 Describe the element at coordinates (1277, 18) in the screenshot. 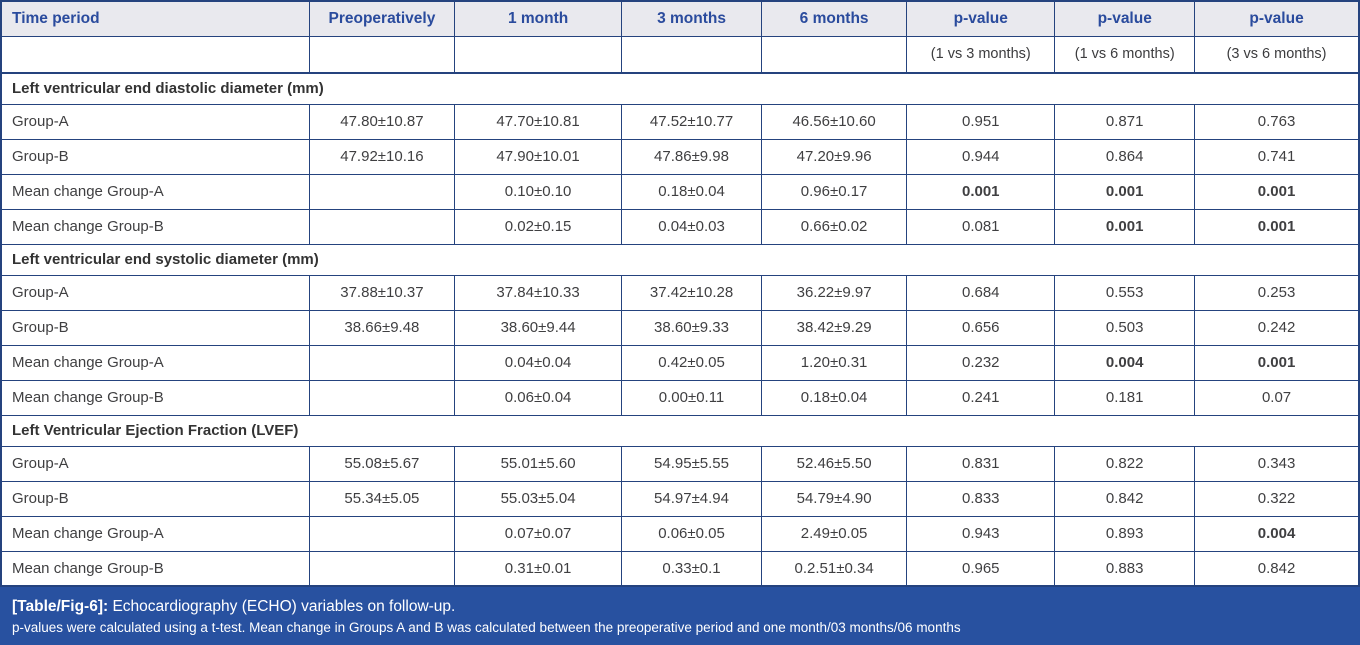

I see `column-header-7: p-value` at that location.